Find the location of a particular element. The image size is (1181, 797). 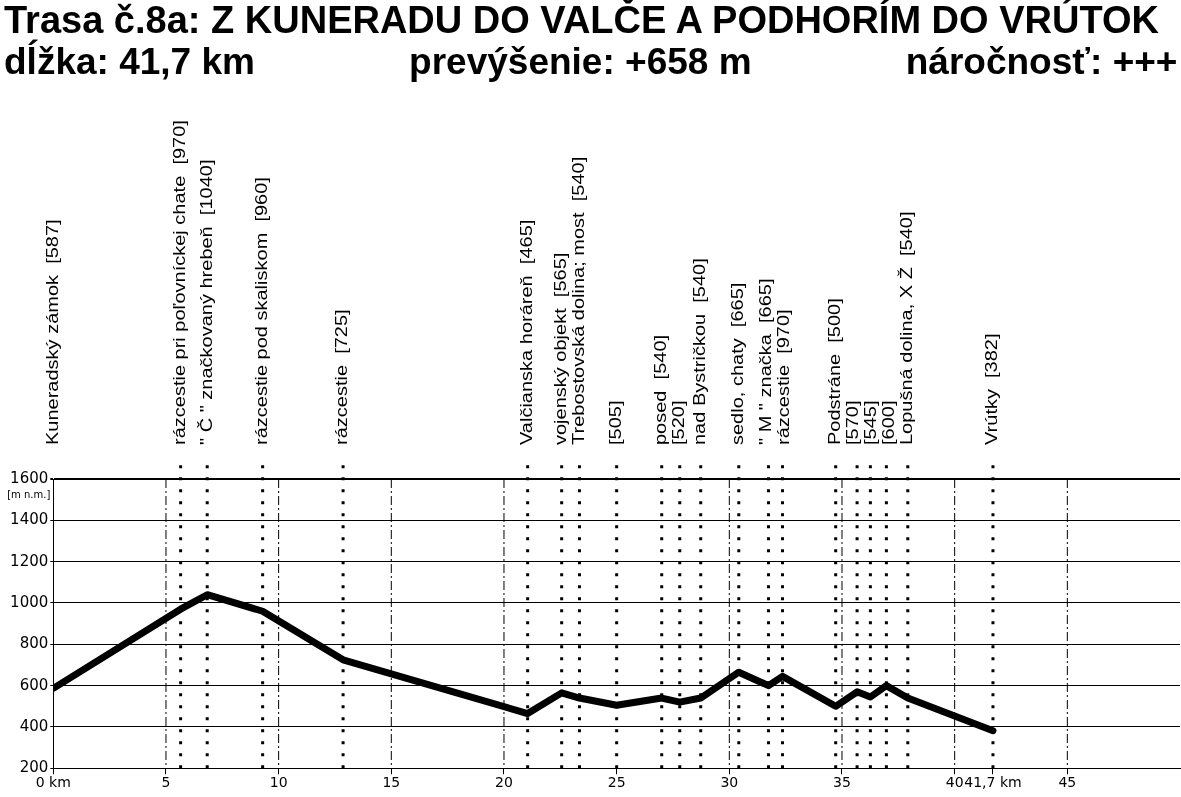

y-tick-label: 400 is located at coordinates (34, 725).